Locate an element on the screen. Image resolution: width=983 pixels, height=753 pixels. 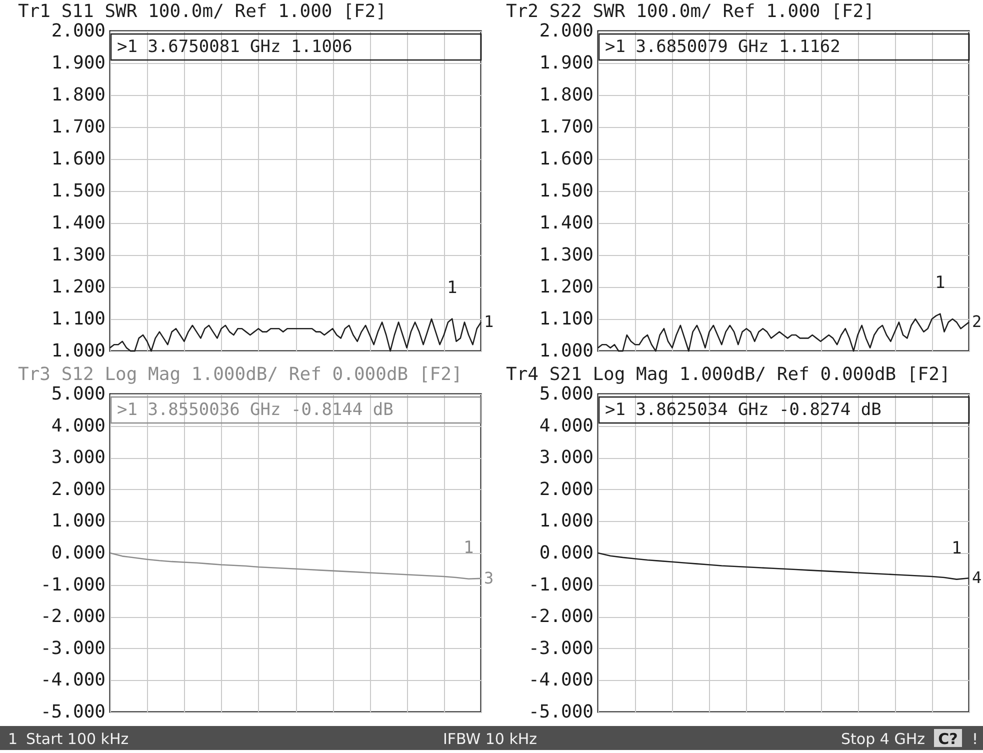
text: IFBW 10 kHz is located at coordinates (490, 739).